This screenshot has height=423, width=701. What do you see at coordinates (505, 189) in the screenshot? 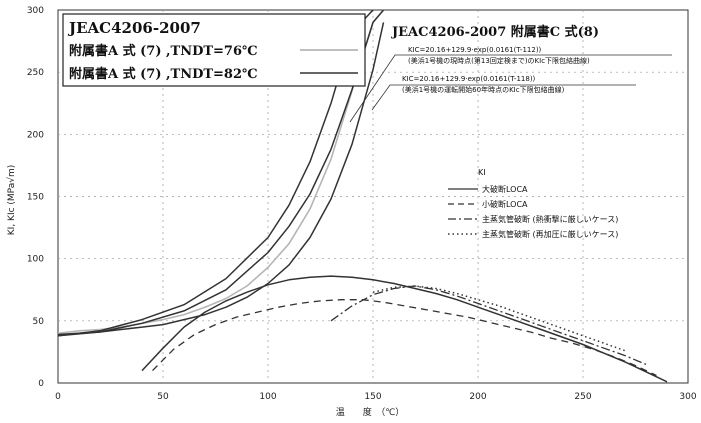
I see `ki-legend-label-0: 大破断LOCA` at bounding box center [505, 189].